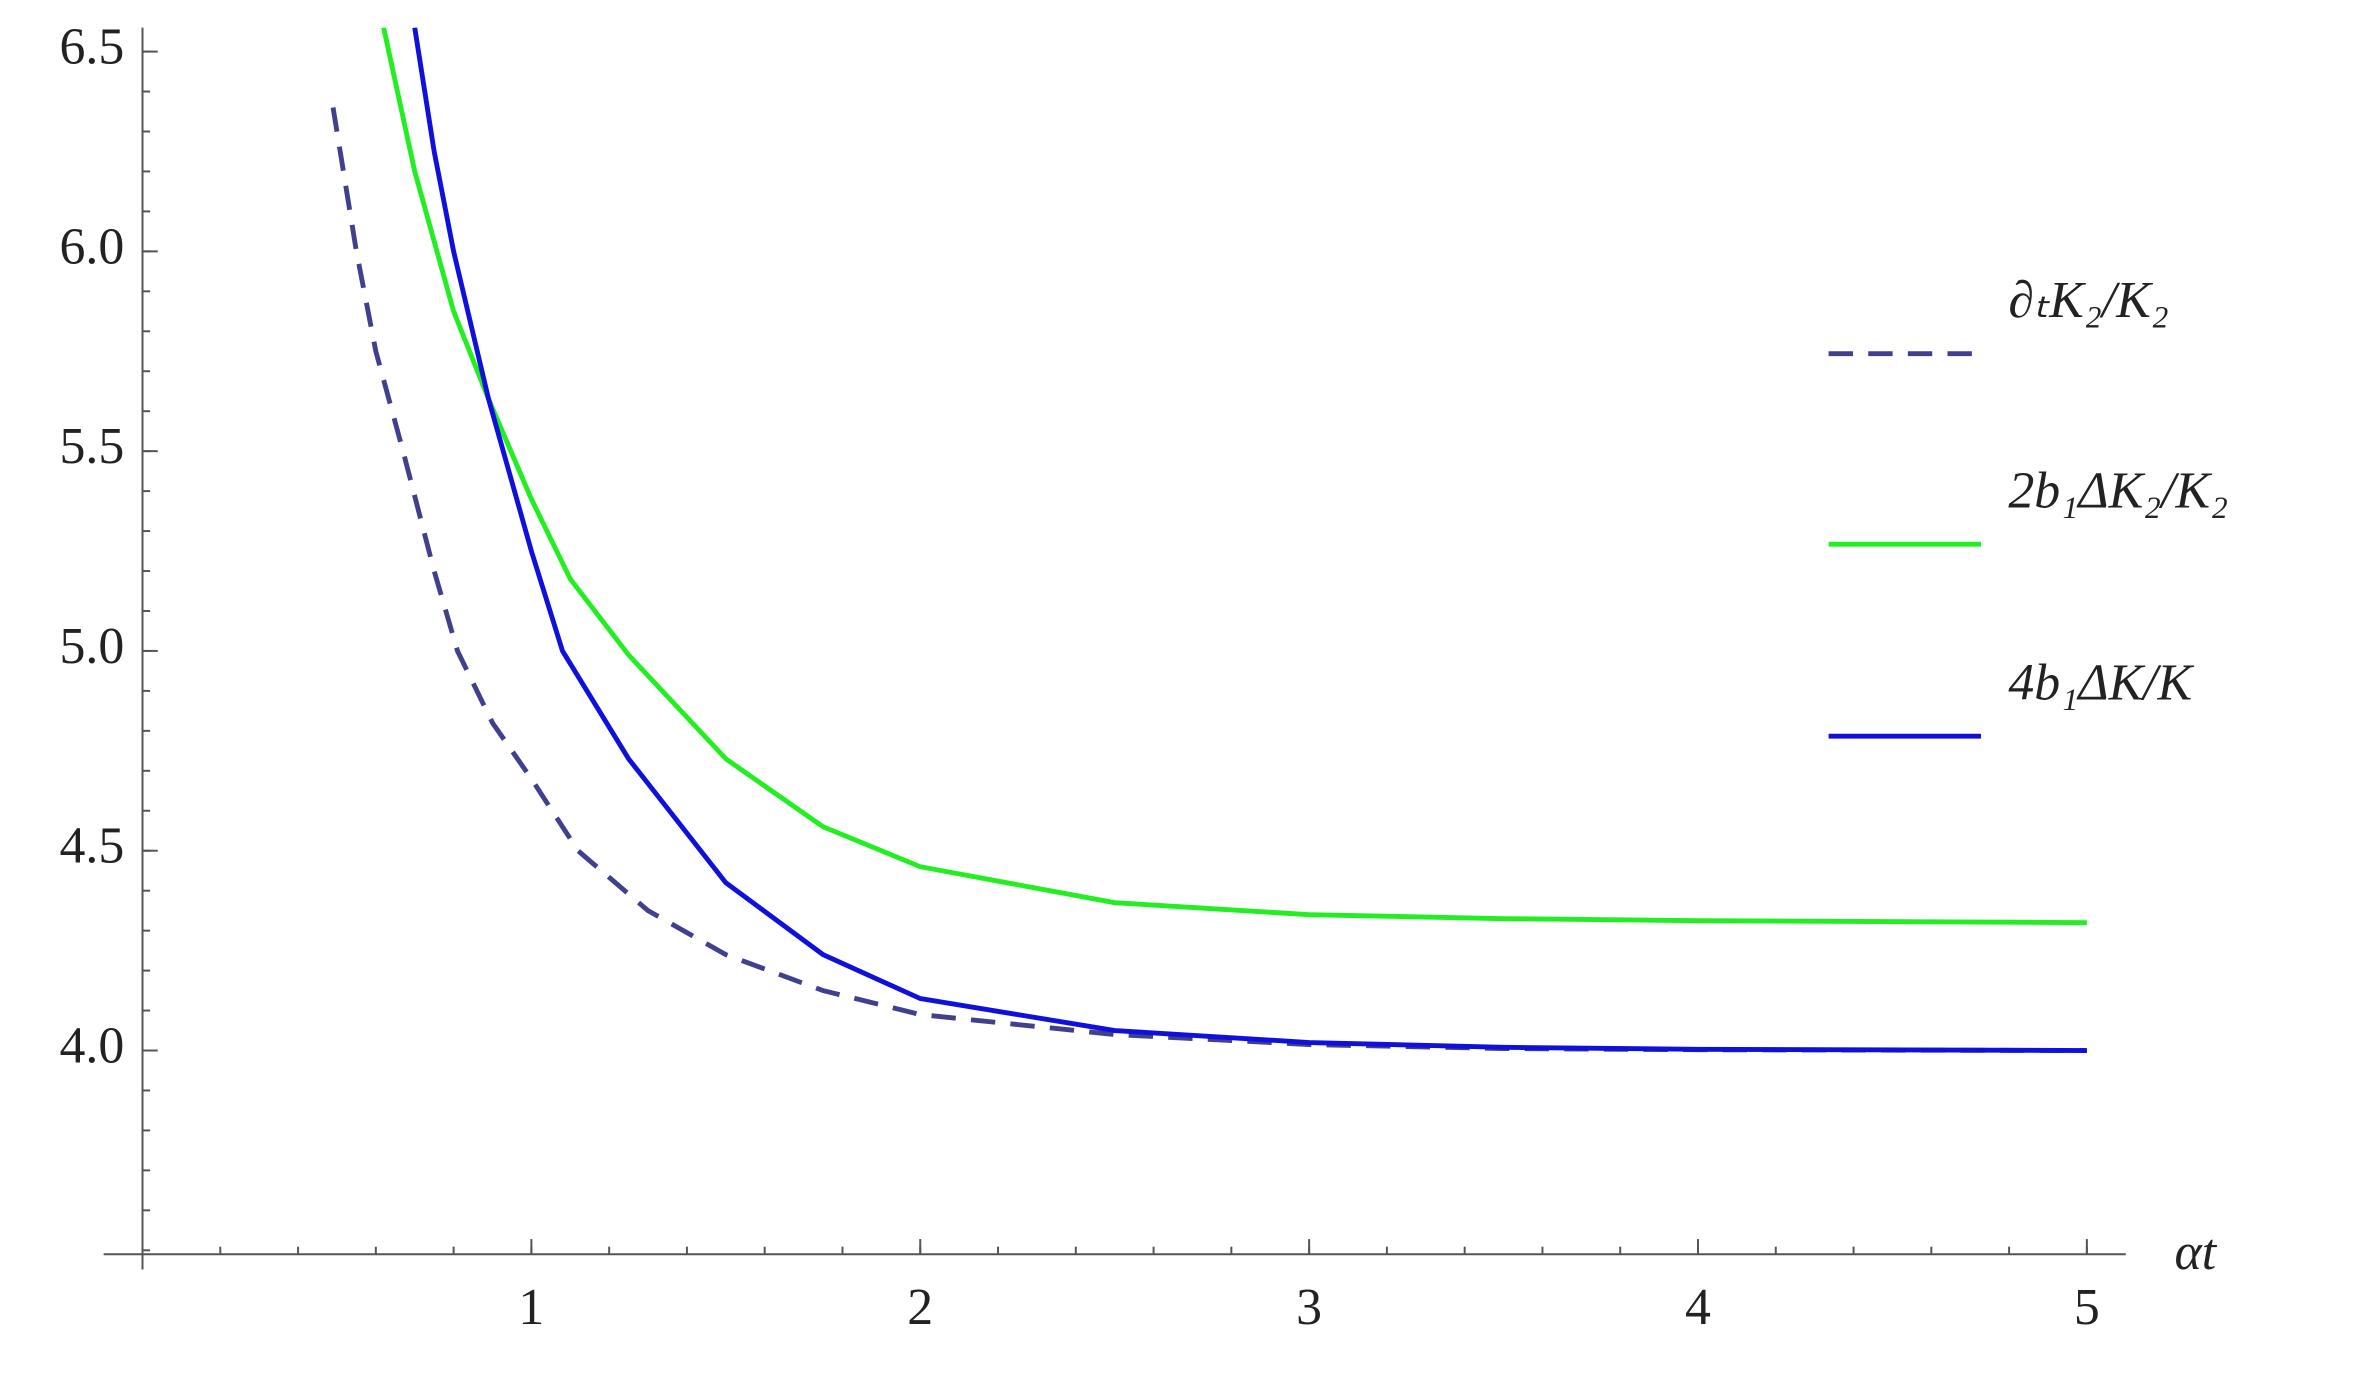  I want to click on y-tick-label: 5.0, so click(91, 646).